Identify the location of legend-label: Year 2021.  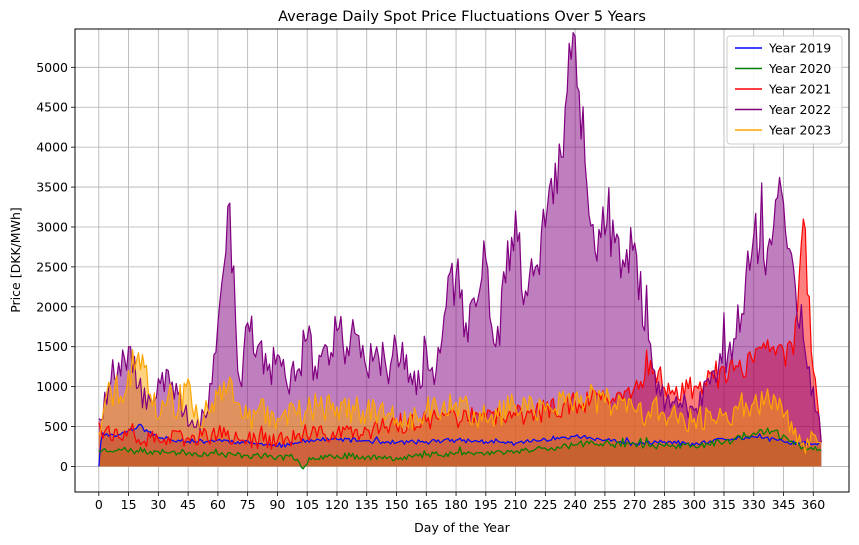
(799, 89).